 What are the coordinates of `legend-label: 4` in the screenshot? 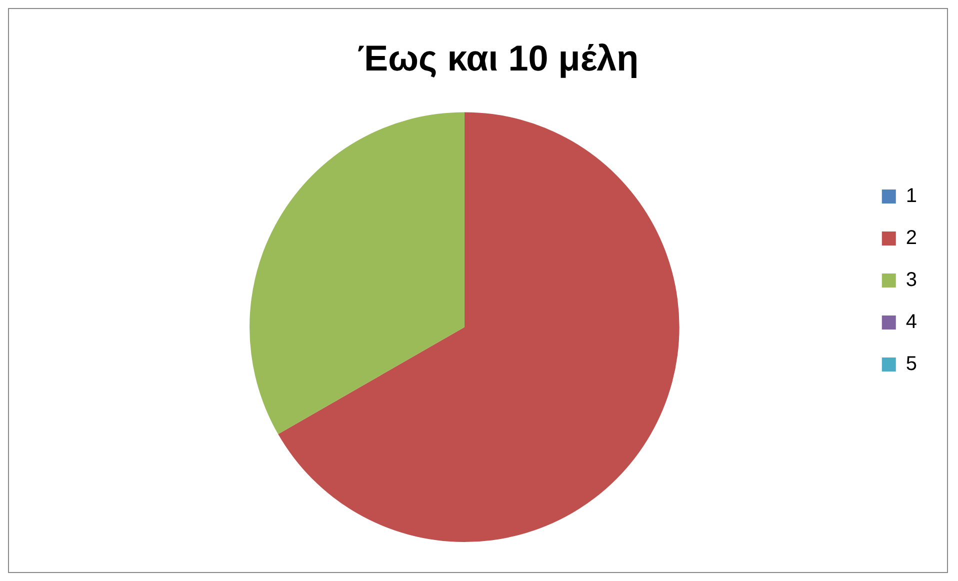 It's located at (911, 322).